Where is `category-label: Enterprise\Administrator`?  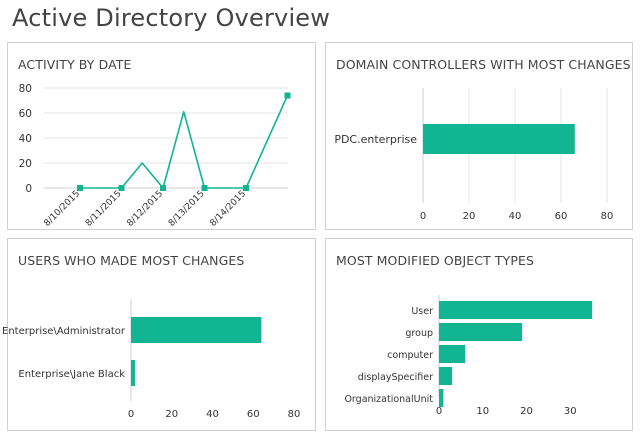 category-label: Enterprise\Administrator is located at coordinates (64, 331).